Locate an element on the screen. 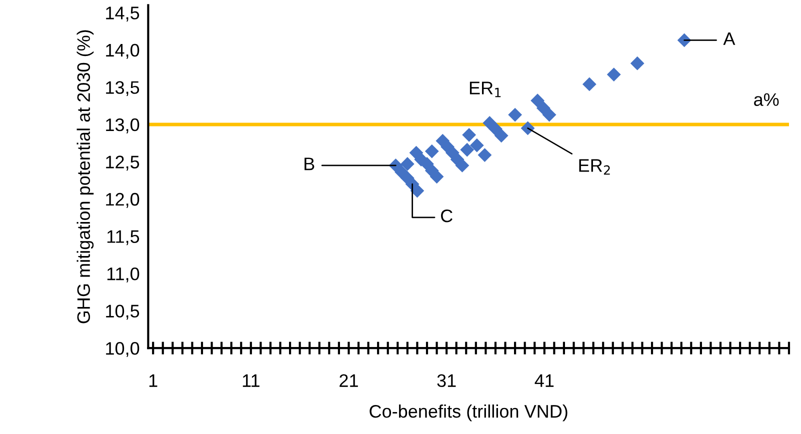 This screenshot has height=434, width=801. annotation: C is located at coordinates (446, 215).